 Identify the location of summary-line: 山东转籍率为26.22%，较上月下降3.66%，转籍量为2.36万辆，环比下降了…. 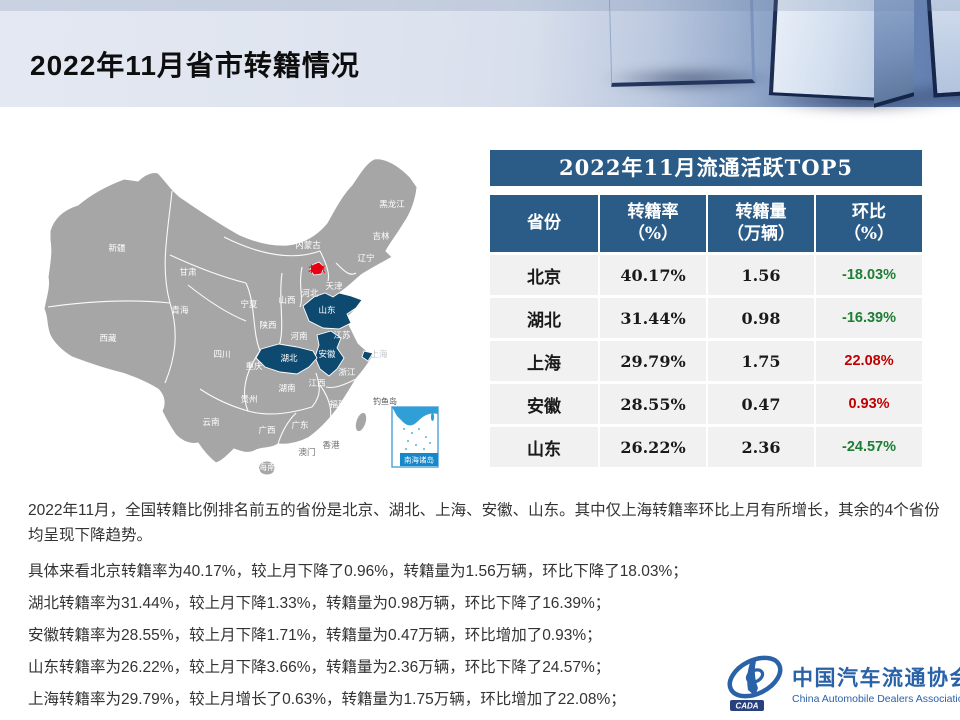
(319, 667).